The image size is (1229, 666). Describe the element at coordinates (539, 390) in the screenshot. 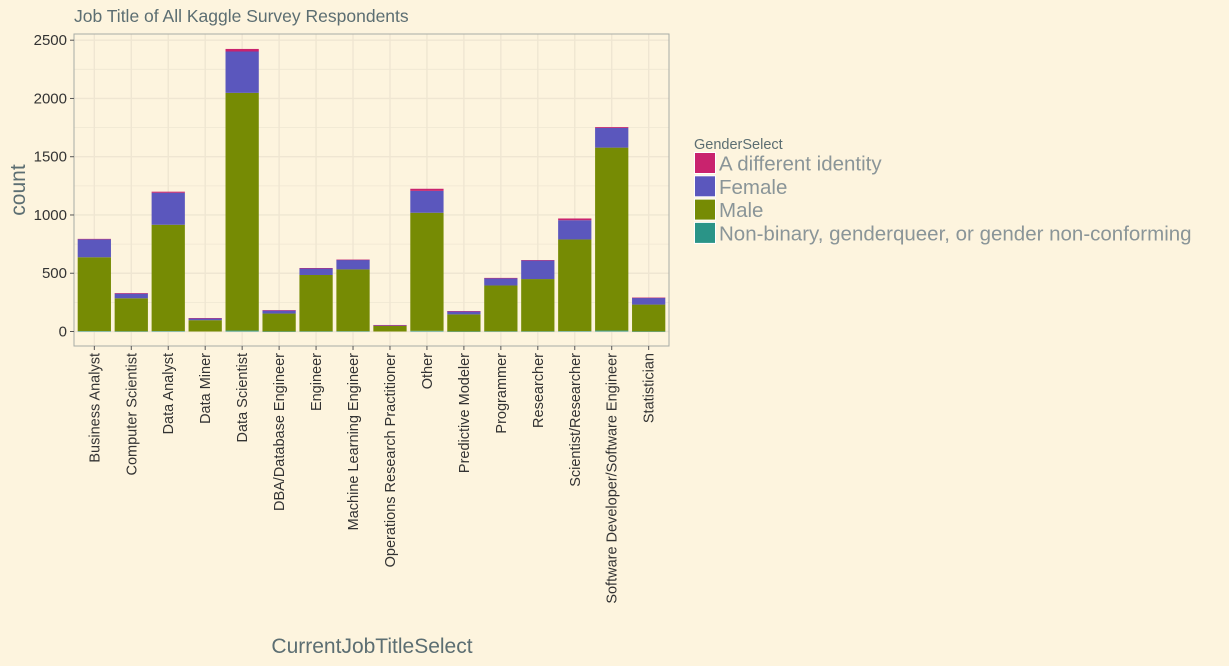

I see `x-tick-label: Researcher` at that location.